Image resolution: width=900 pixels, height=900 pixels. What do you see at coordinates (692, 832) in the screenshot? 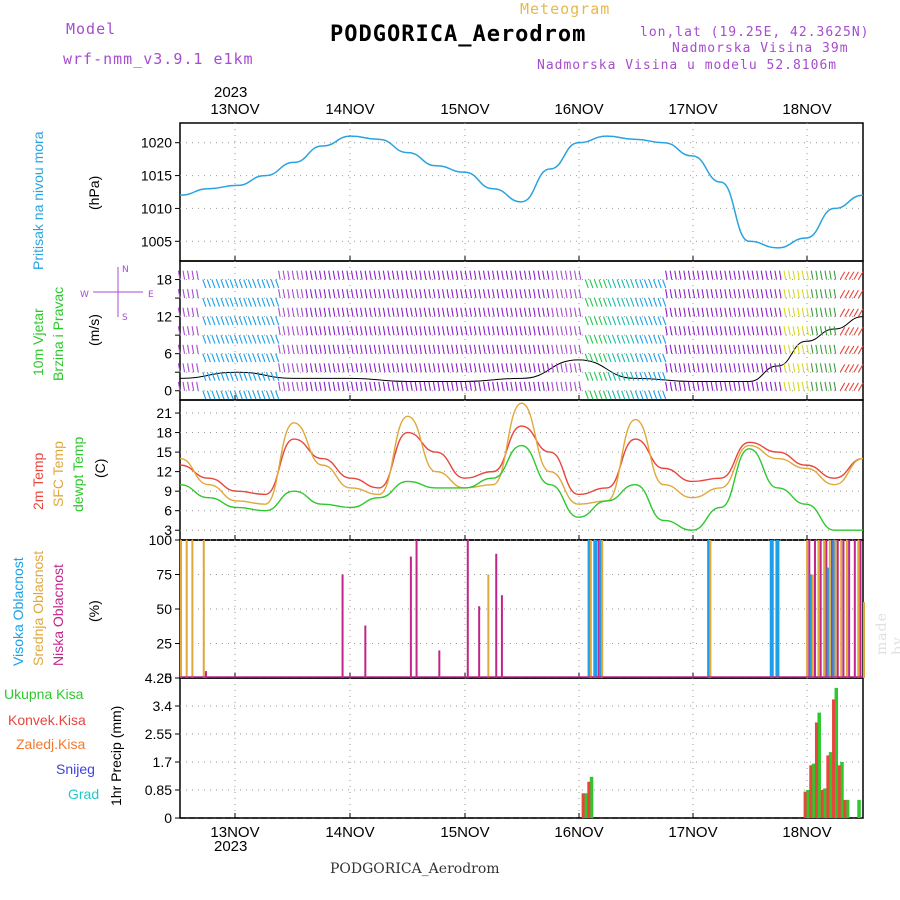
I see `date-label-bottom: 17NOV` at bounding box center [692, 832].